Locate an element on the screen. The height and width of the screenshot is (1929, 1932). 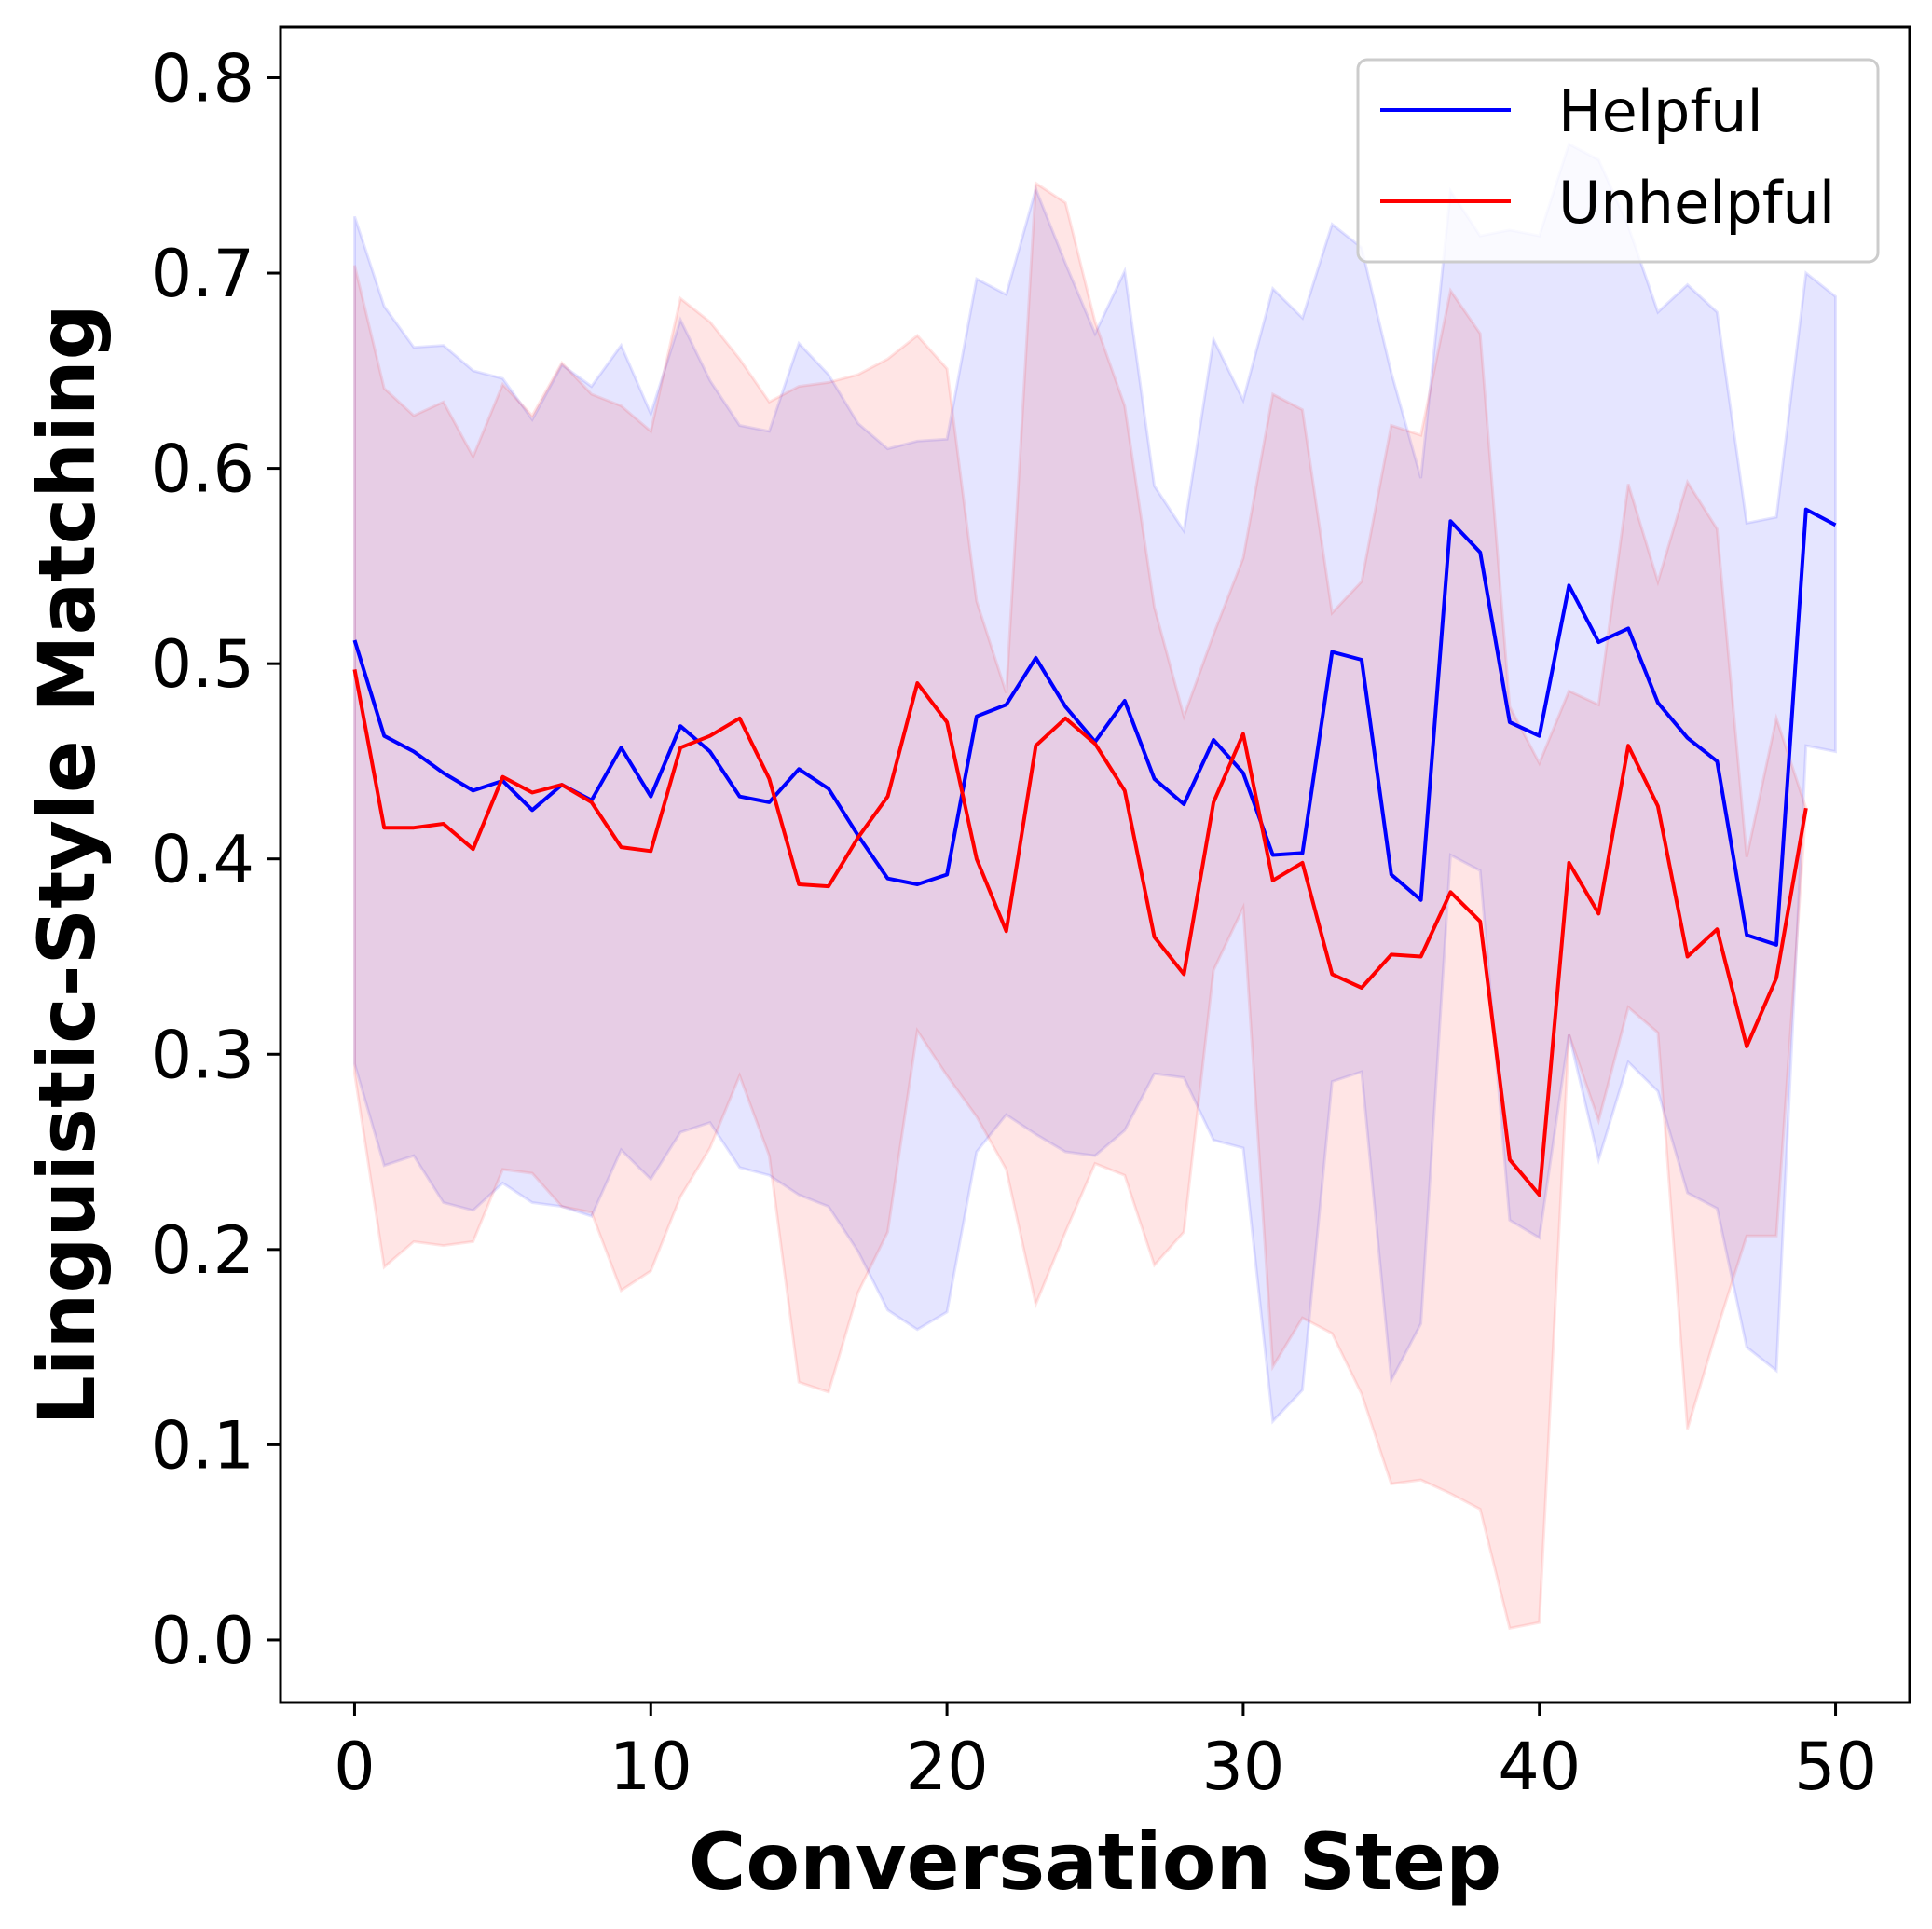
x-tick-label-10: 10 is located at coordinates (651, 1767).